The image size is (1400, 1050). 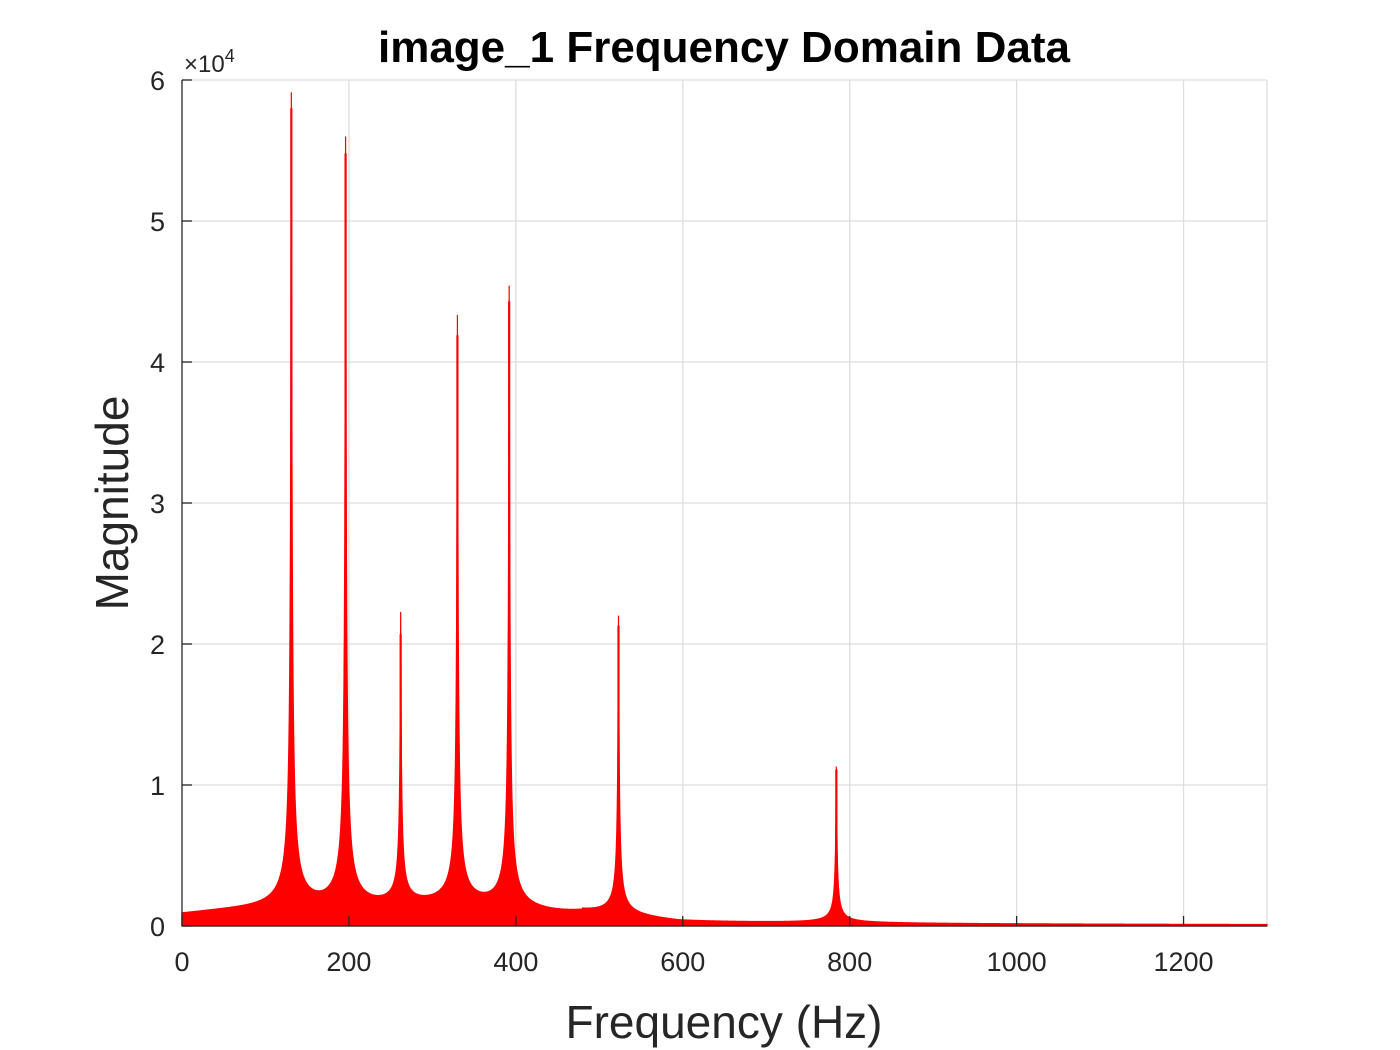 What do you see at coordinates (682, 962) in the screenshot?
I see `x-tick-label-3: 600` at bounding box center [682, 962].